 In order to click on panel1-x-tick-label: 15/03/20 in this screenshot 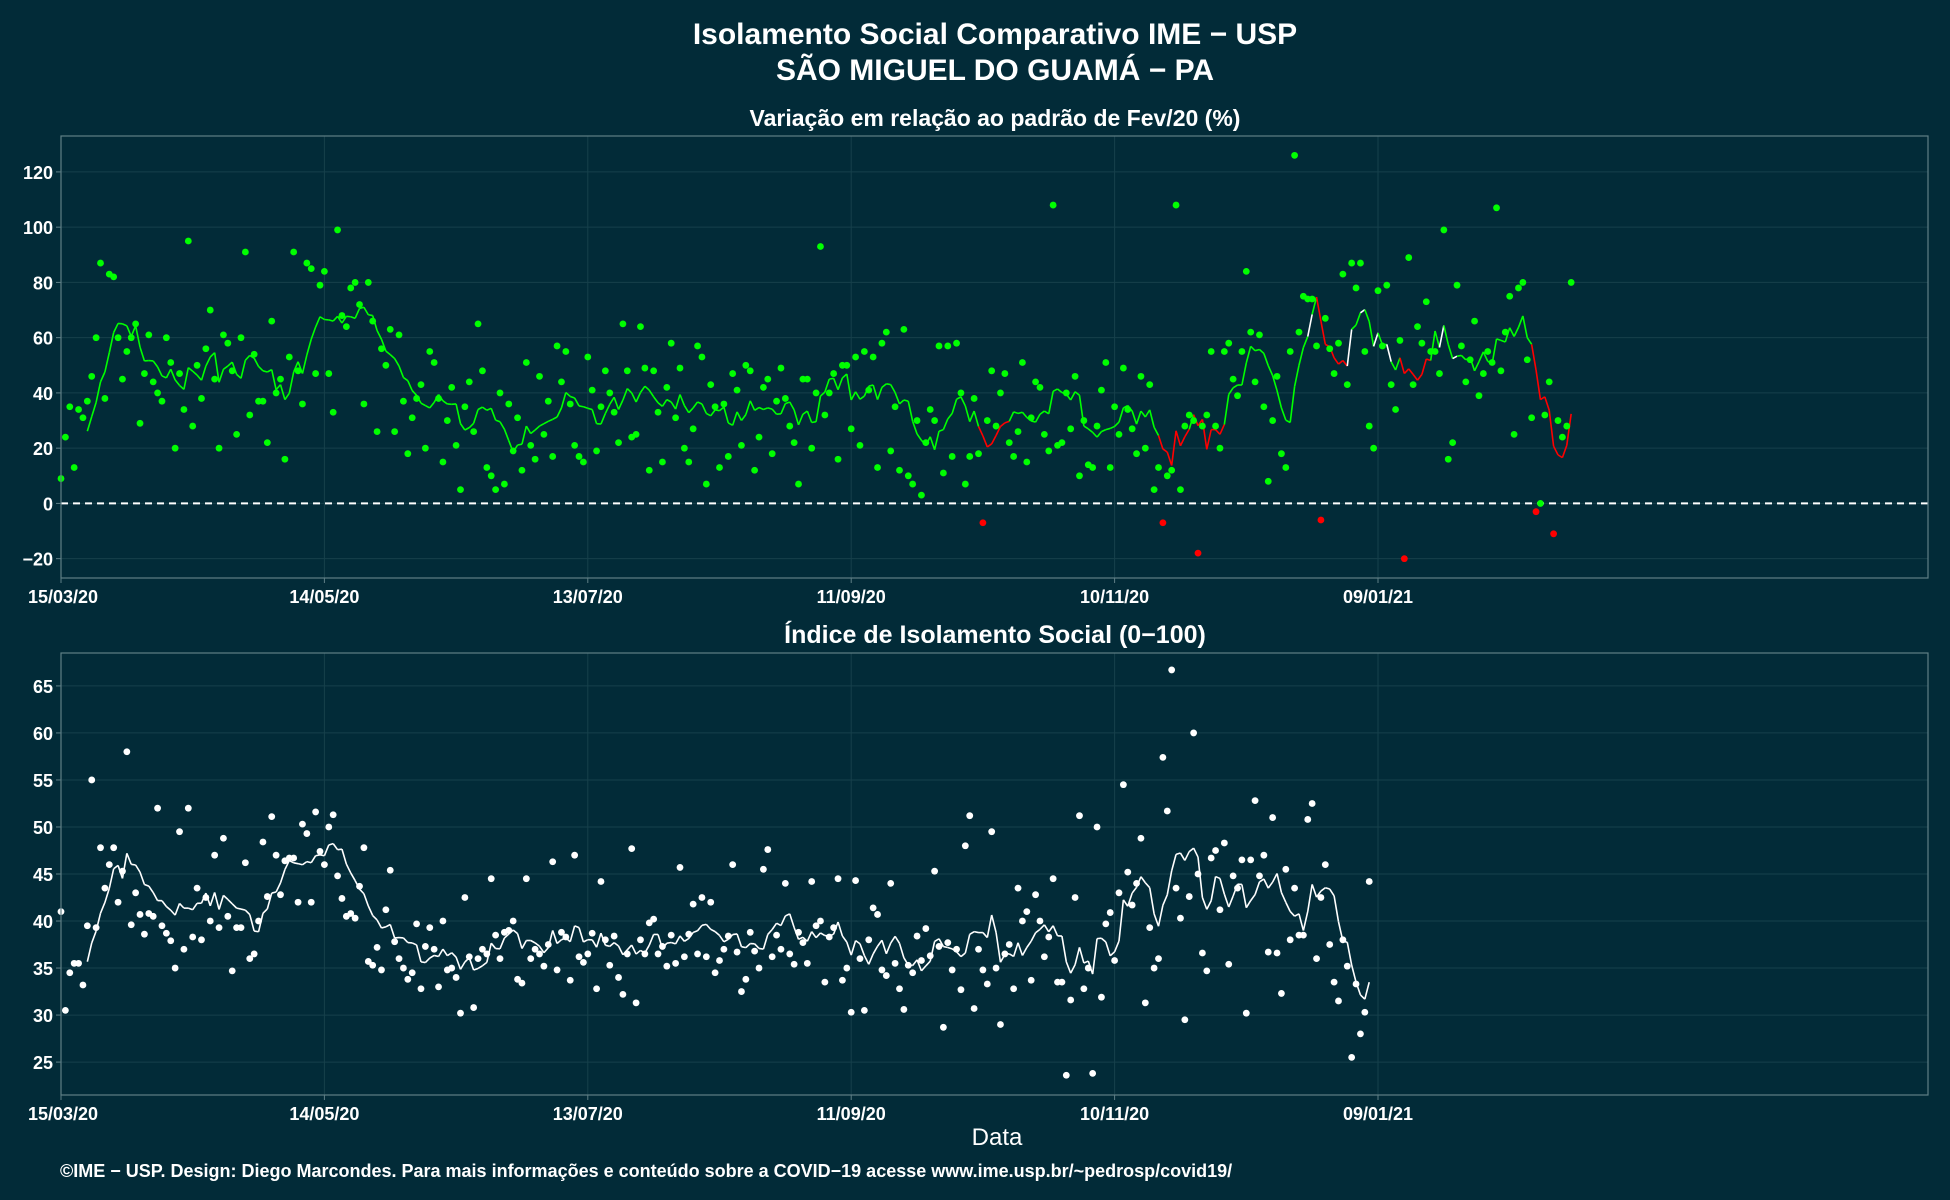, I will do `click(63, 597)`.